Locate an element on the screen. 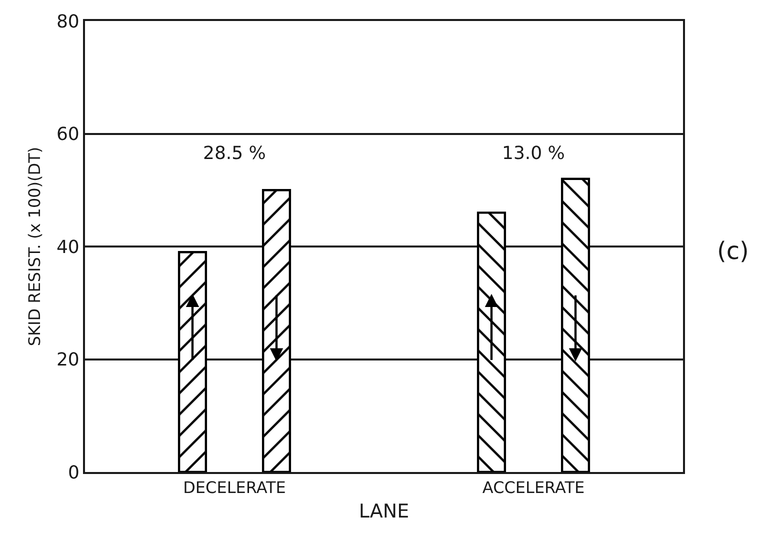  y-tick-label: 80 is located at coordinates (68, 21).